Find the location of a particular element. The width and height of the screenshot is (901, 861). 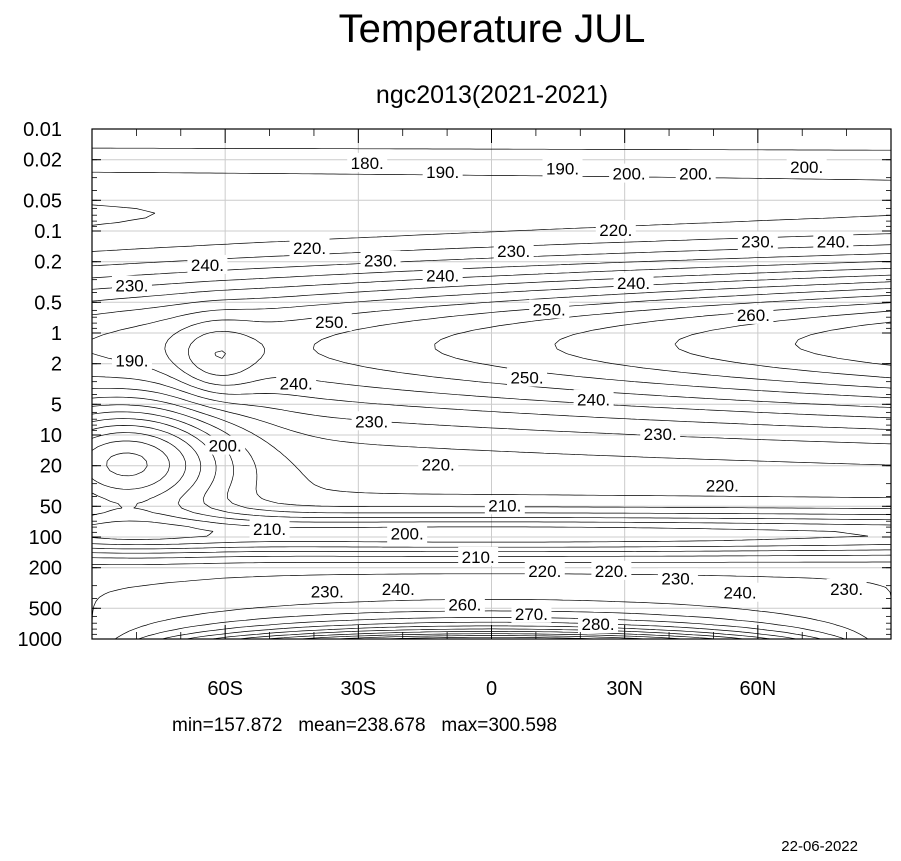

y-tick-label: 5 is located at coordinates (56, 405).